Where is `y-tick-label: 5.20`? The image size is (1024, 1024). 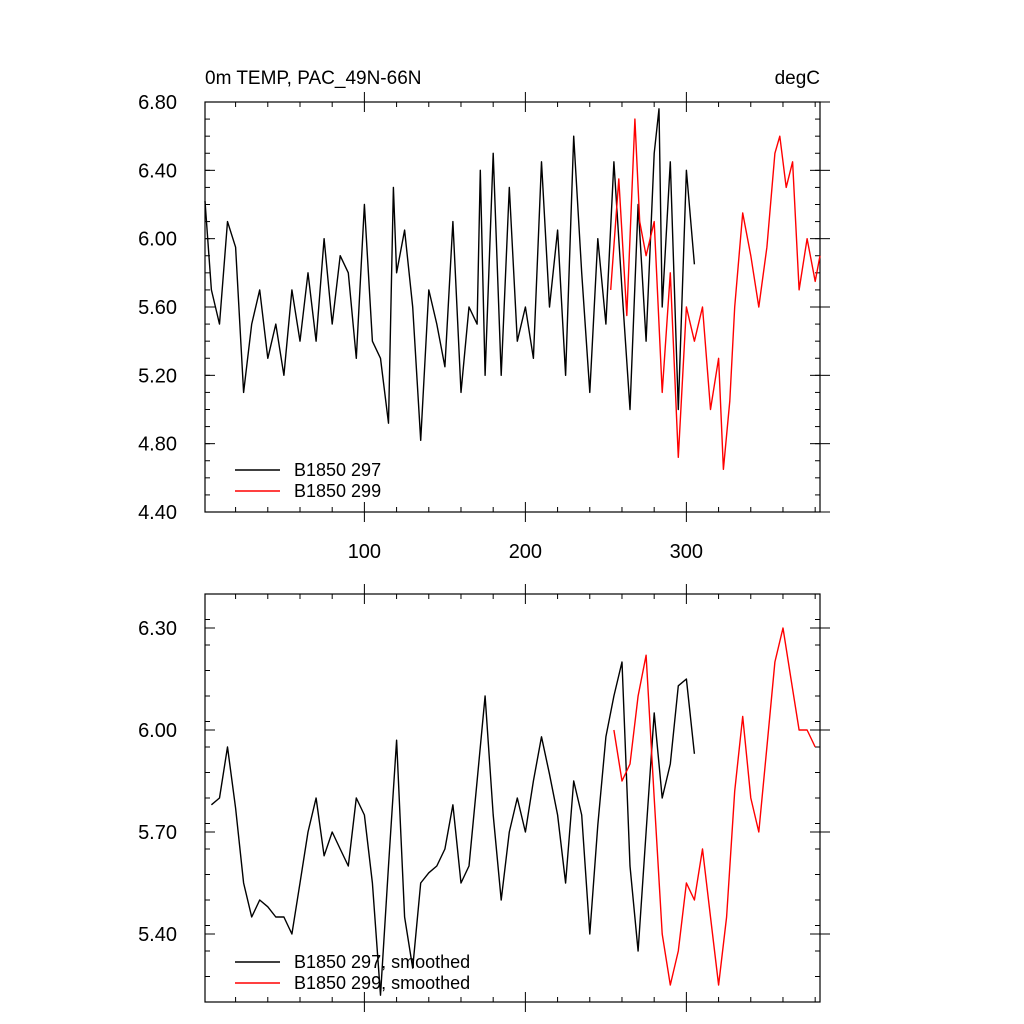
y-tick-label: 5.20 is located at coordinates (157, 376).